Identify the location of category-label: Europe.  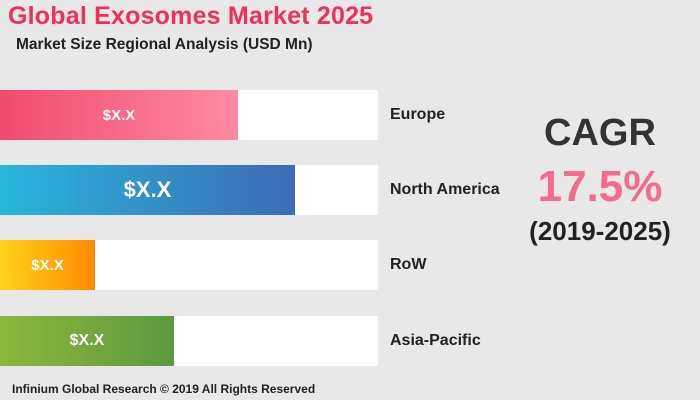
(418, 114).